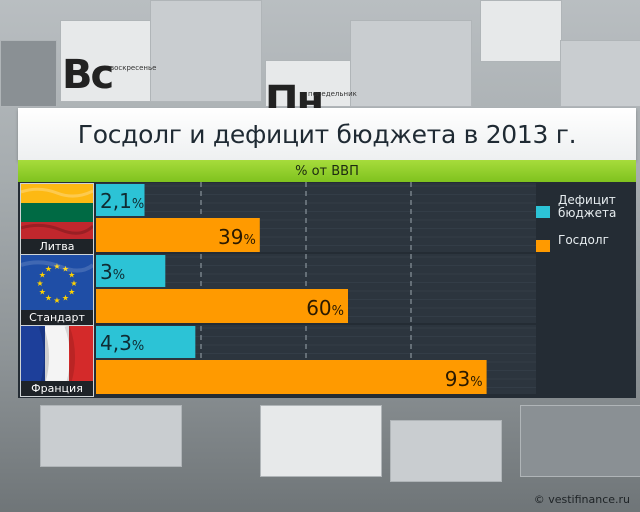  Describe the element at coordinates (57, 354) in the screenshot. I see `france-flag-icon` at that location.